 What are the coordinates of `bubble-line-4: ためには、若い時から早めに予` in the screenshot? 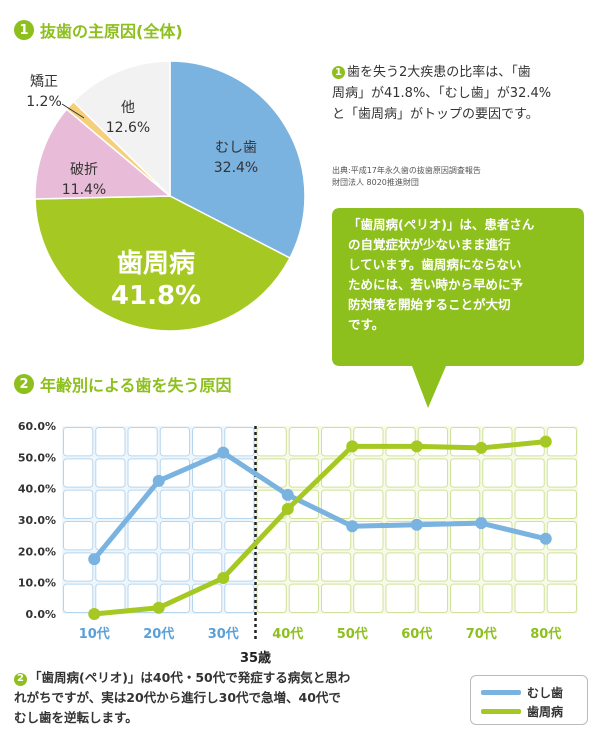 It's located at (436, 284).